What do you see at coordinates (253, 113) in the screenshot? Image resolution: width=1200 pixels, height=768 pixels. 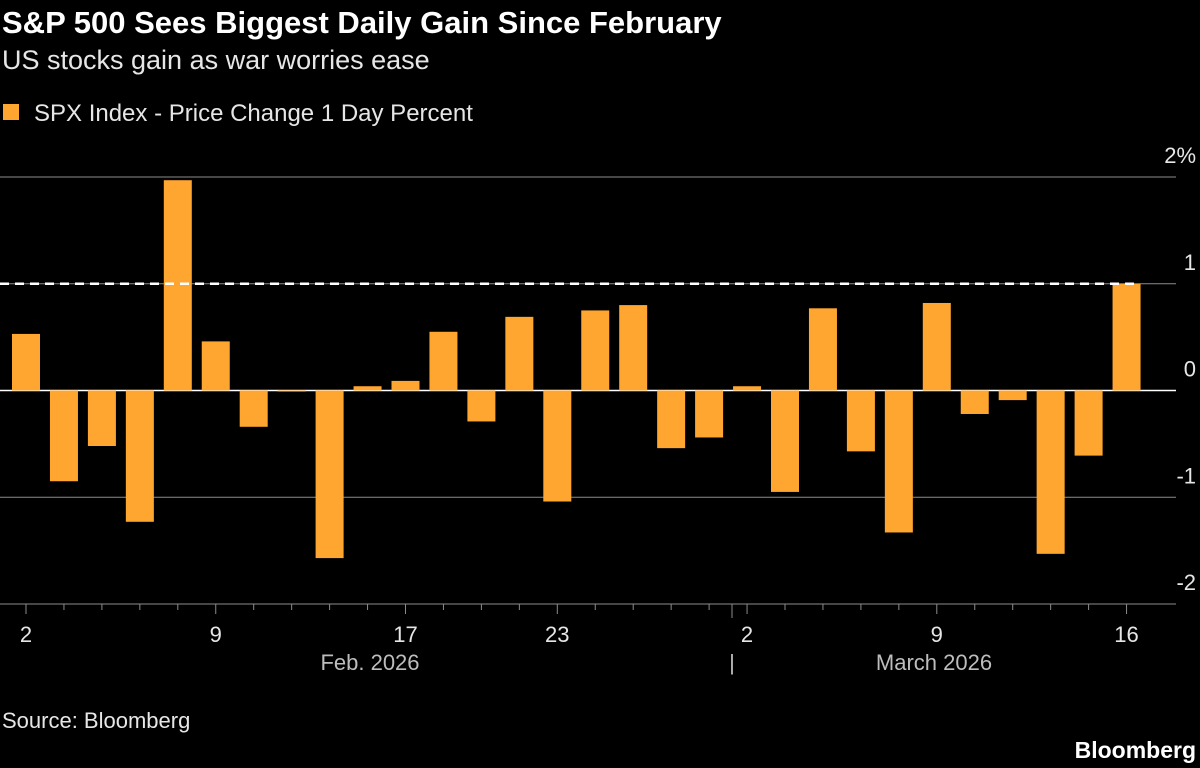 I see `legend-label: SPX Index - Price Change 1 Day Percent` at bounding box center [253, 113].